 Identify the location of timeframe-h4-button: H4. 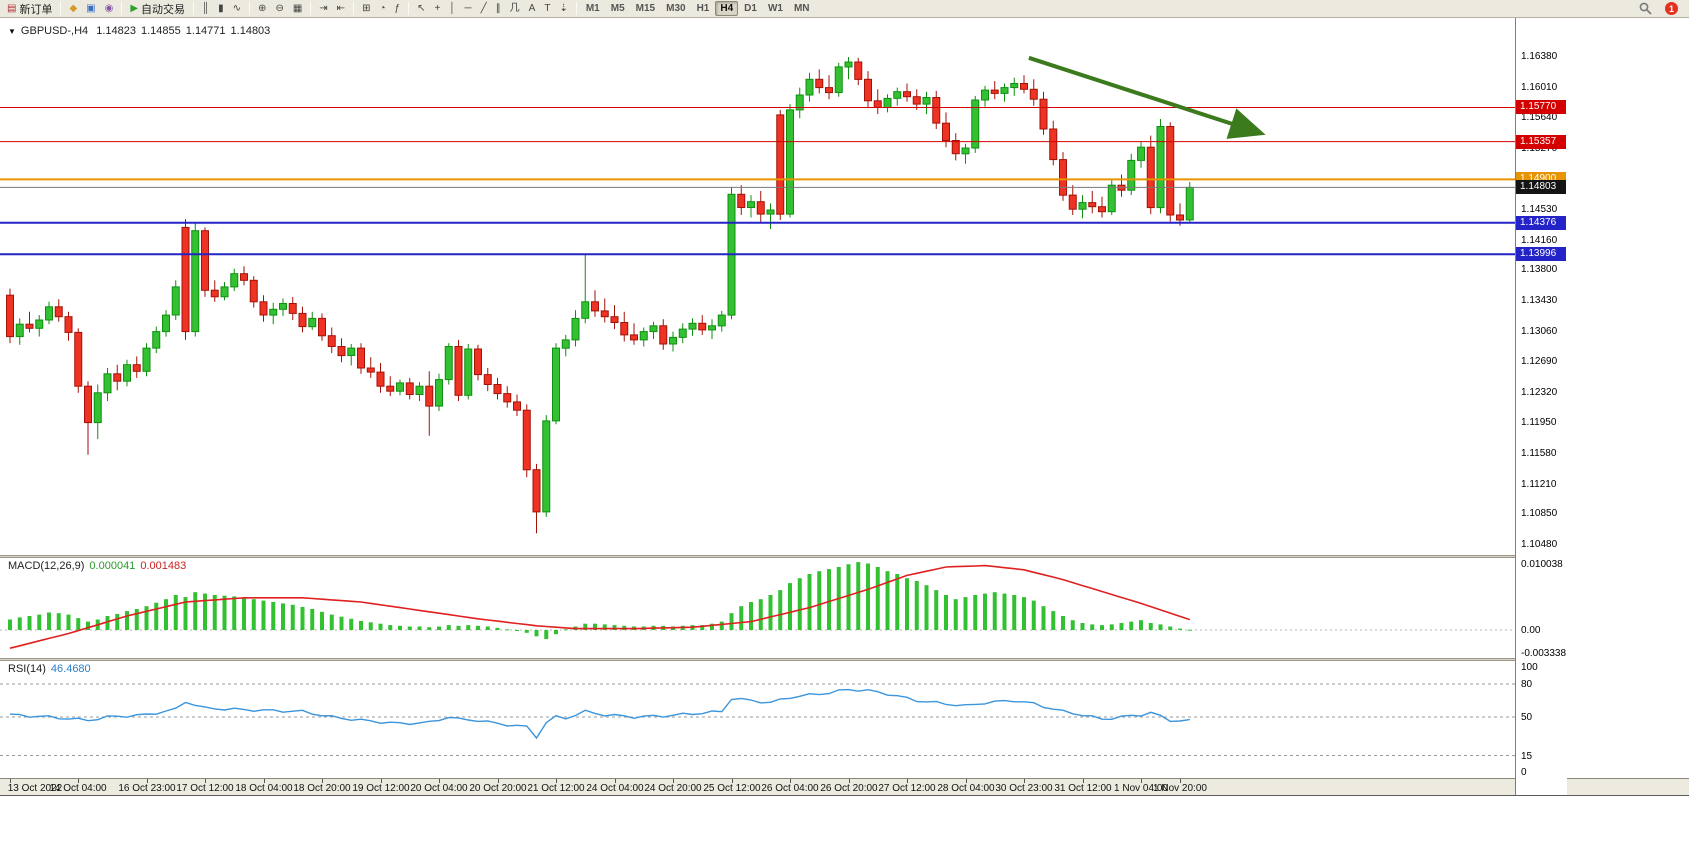
(727, 8).